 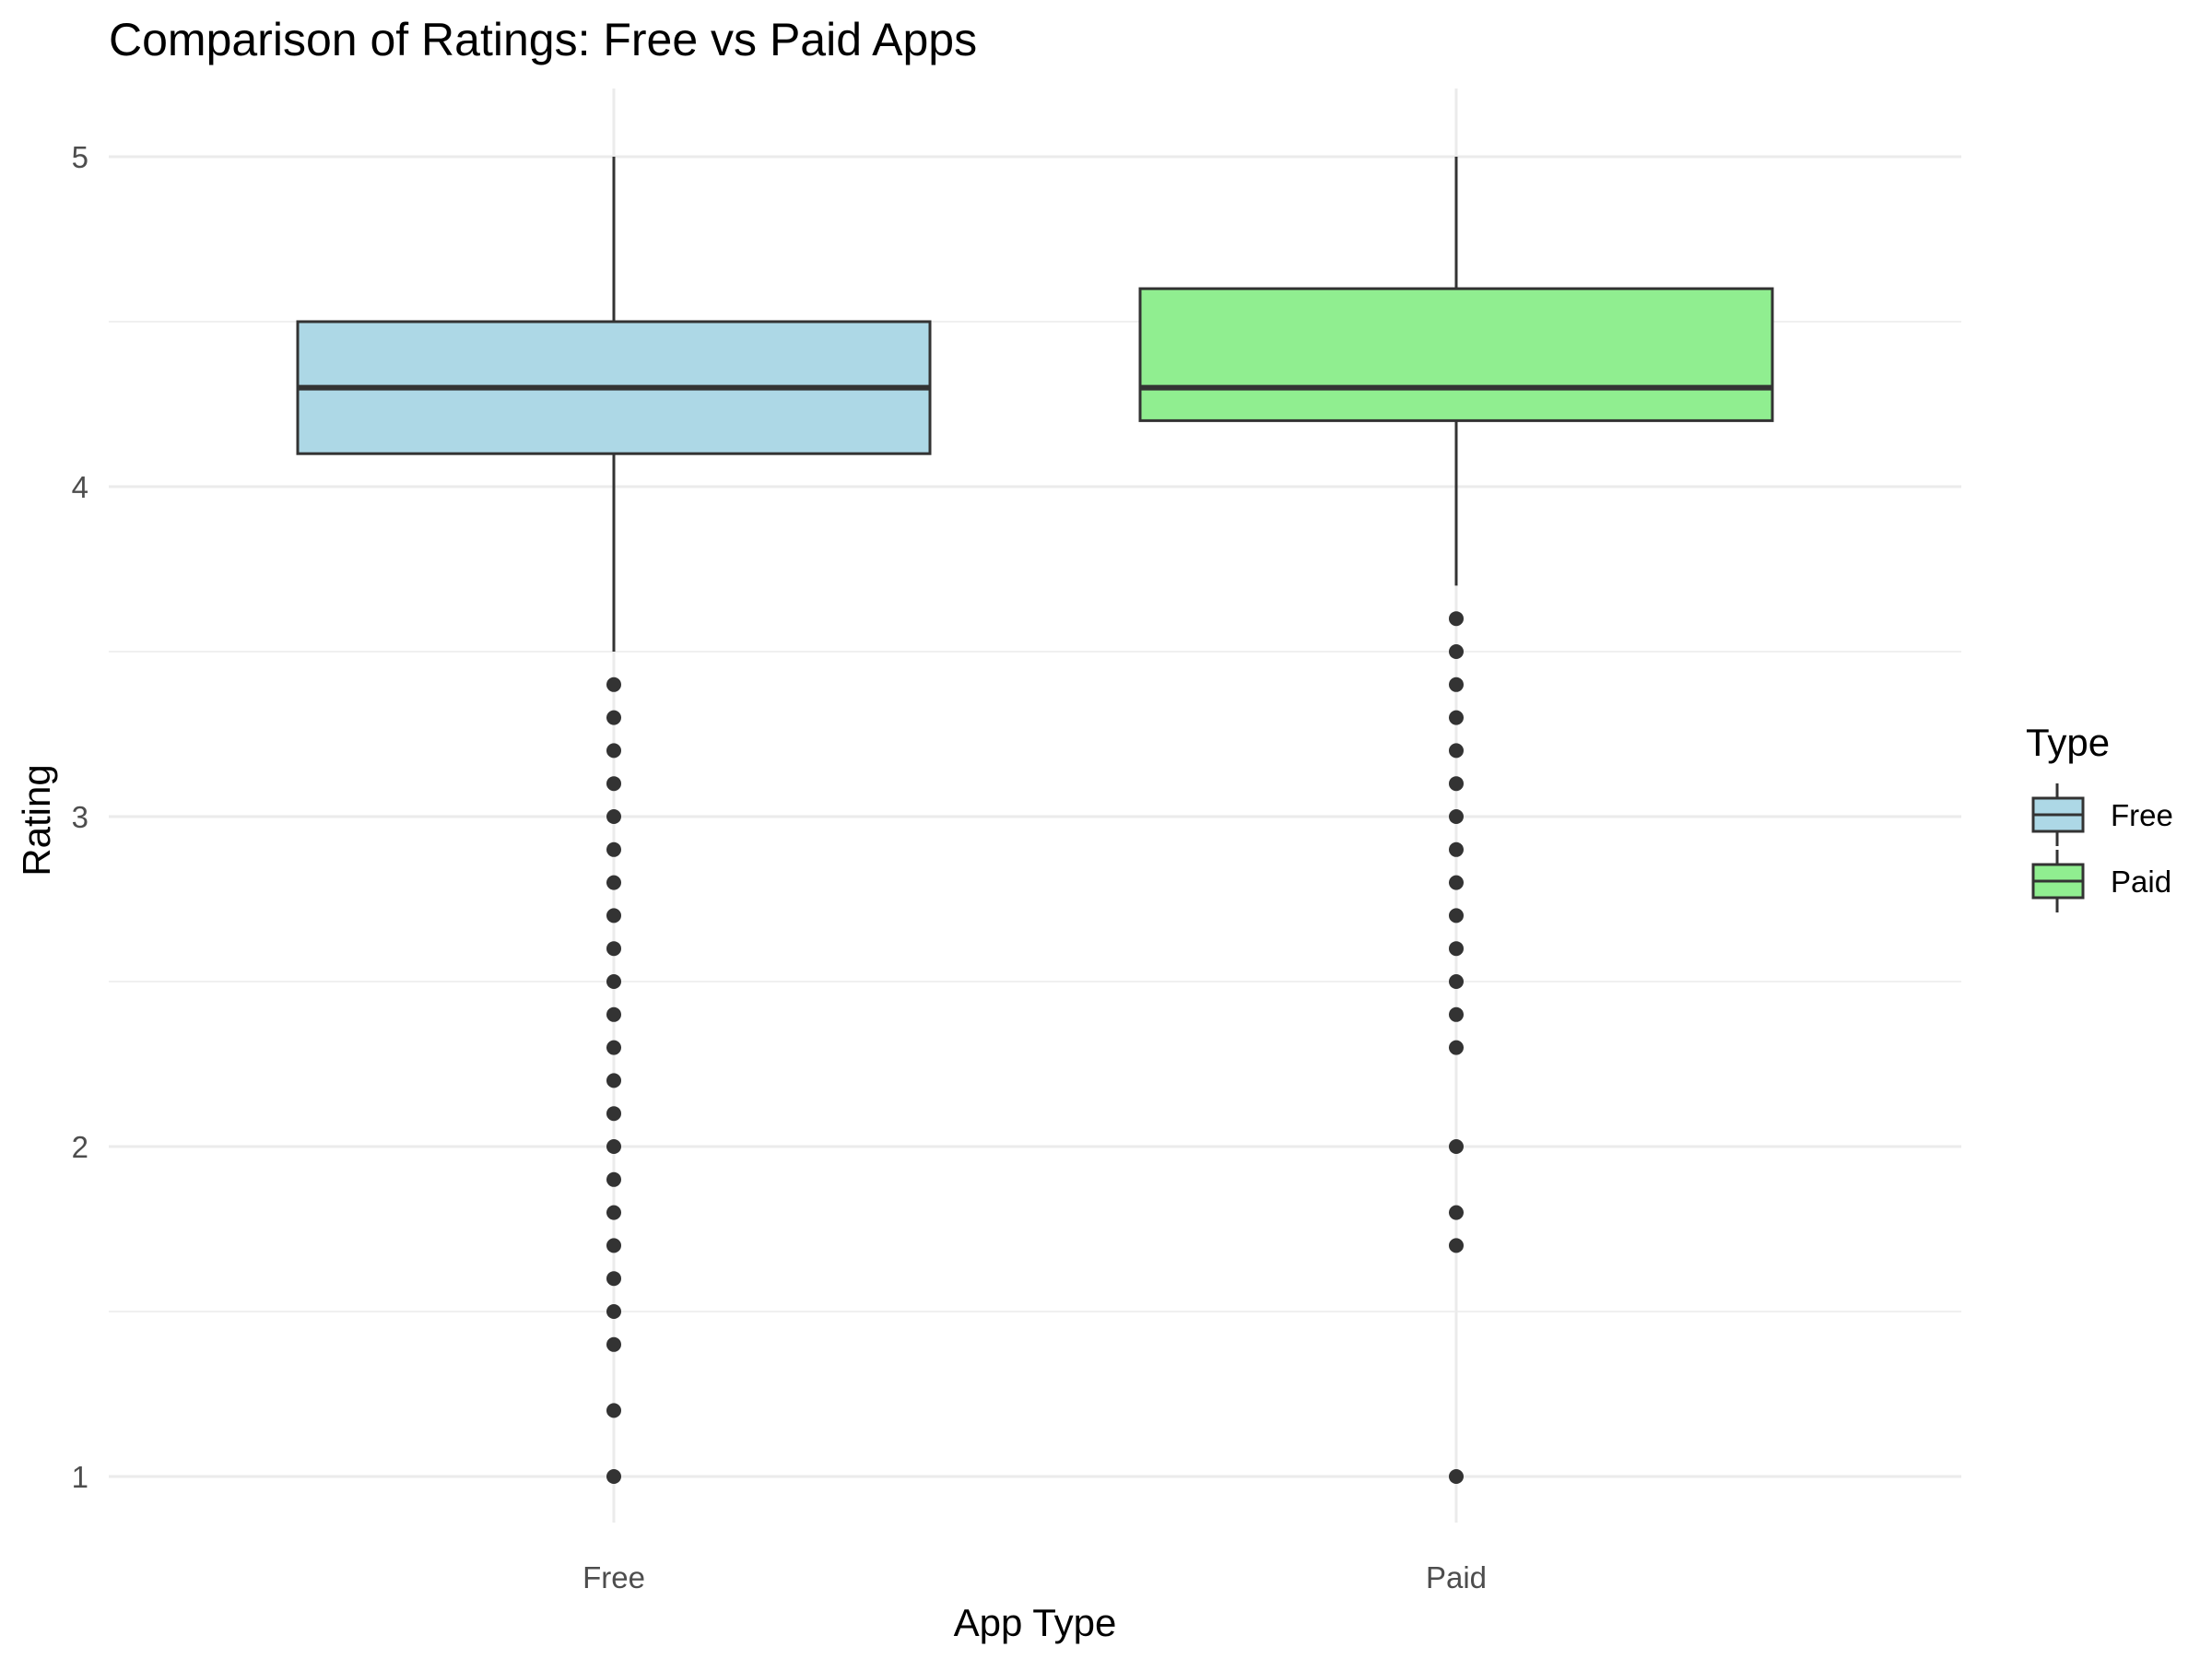 I want to click on x-tick-label: Paid, so click(x=1456, y=1577).